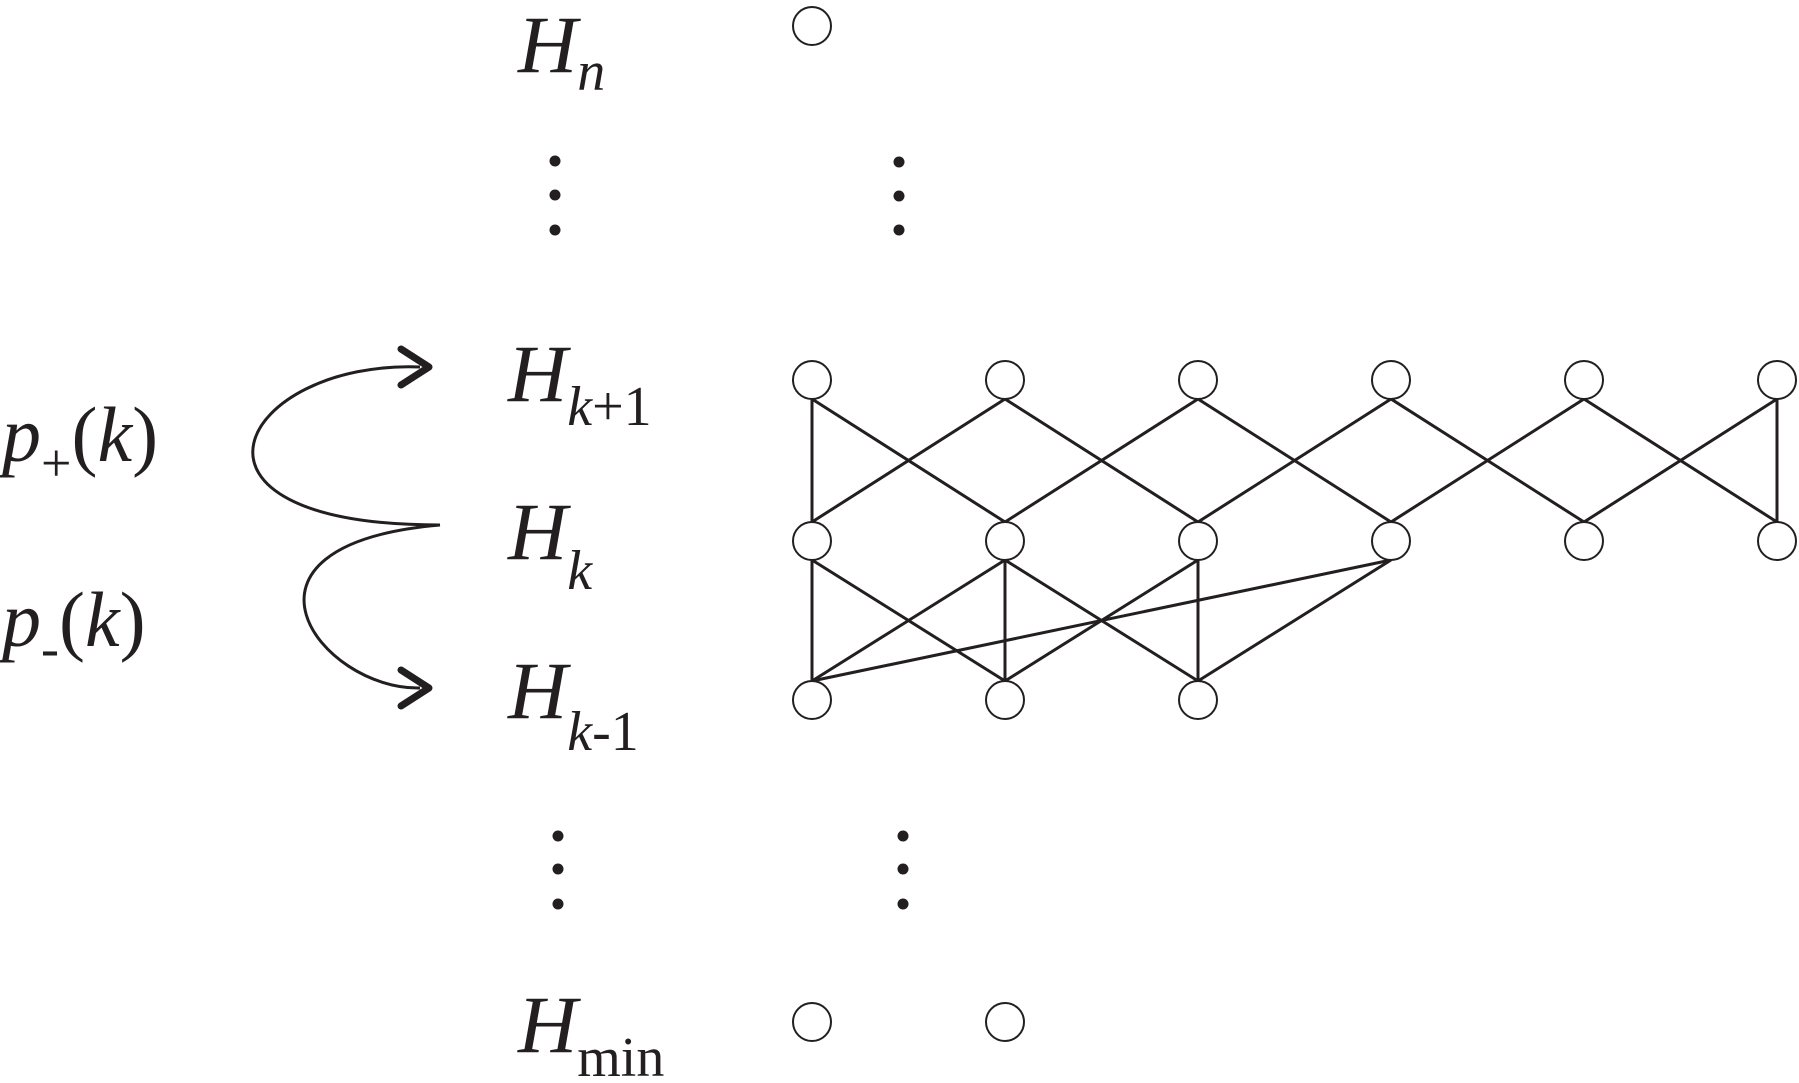 The image size is (1799, 1083). I want to click on label-h-n-sub: n, so click(591, 72).